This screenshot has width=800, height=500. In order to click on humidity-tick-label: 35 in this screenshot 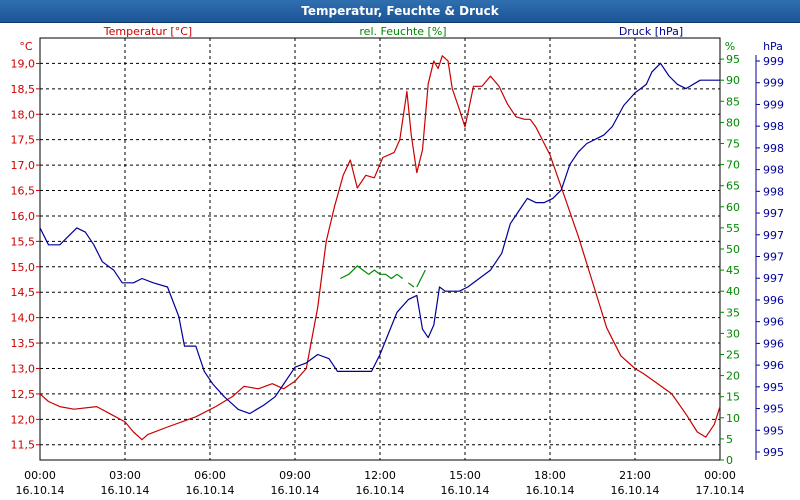, I will do `click(733, 312)`.